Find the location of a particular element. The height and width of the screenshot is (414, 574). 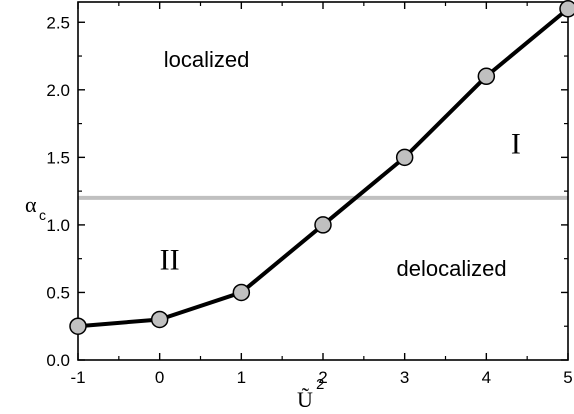

annotation-delocalized: delocalized is located at coordinates (452, 268).